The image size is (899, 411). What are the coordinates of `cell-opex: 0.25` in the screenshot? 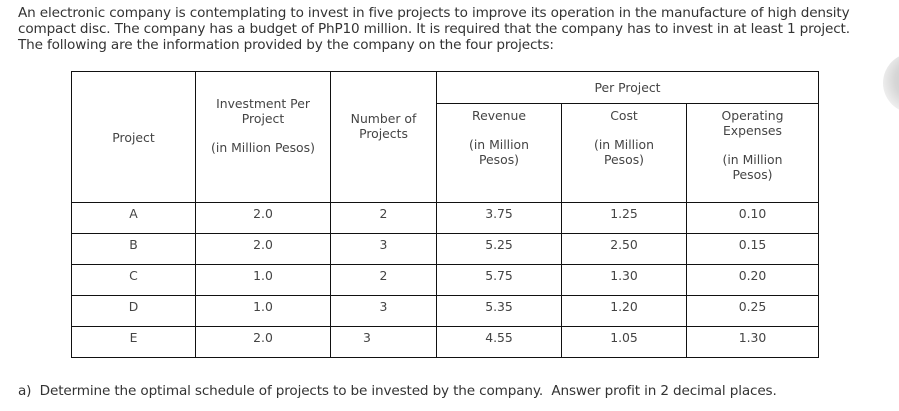 It's located at (752, 311).